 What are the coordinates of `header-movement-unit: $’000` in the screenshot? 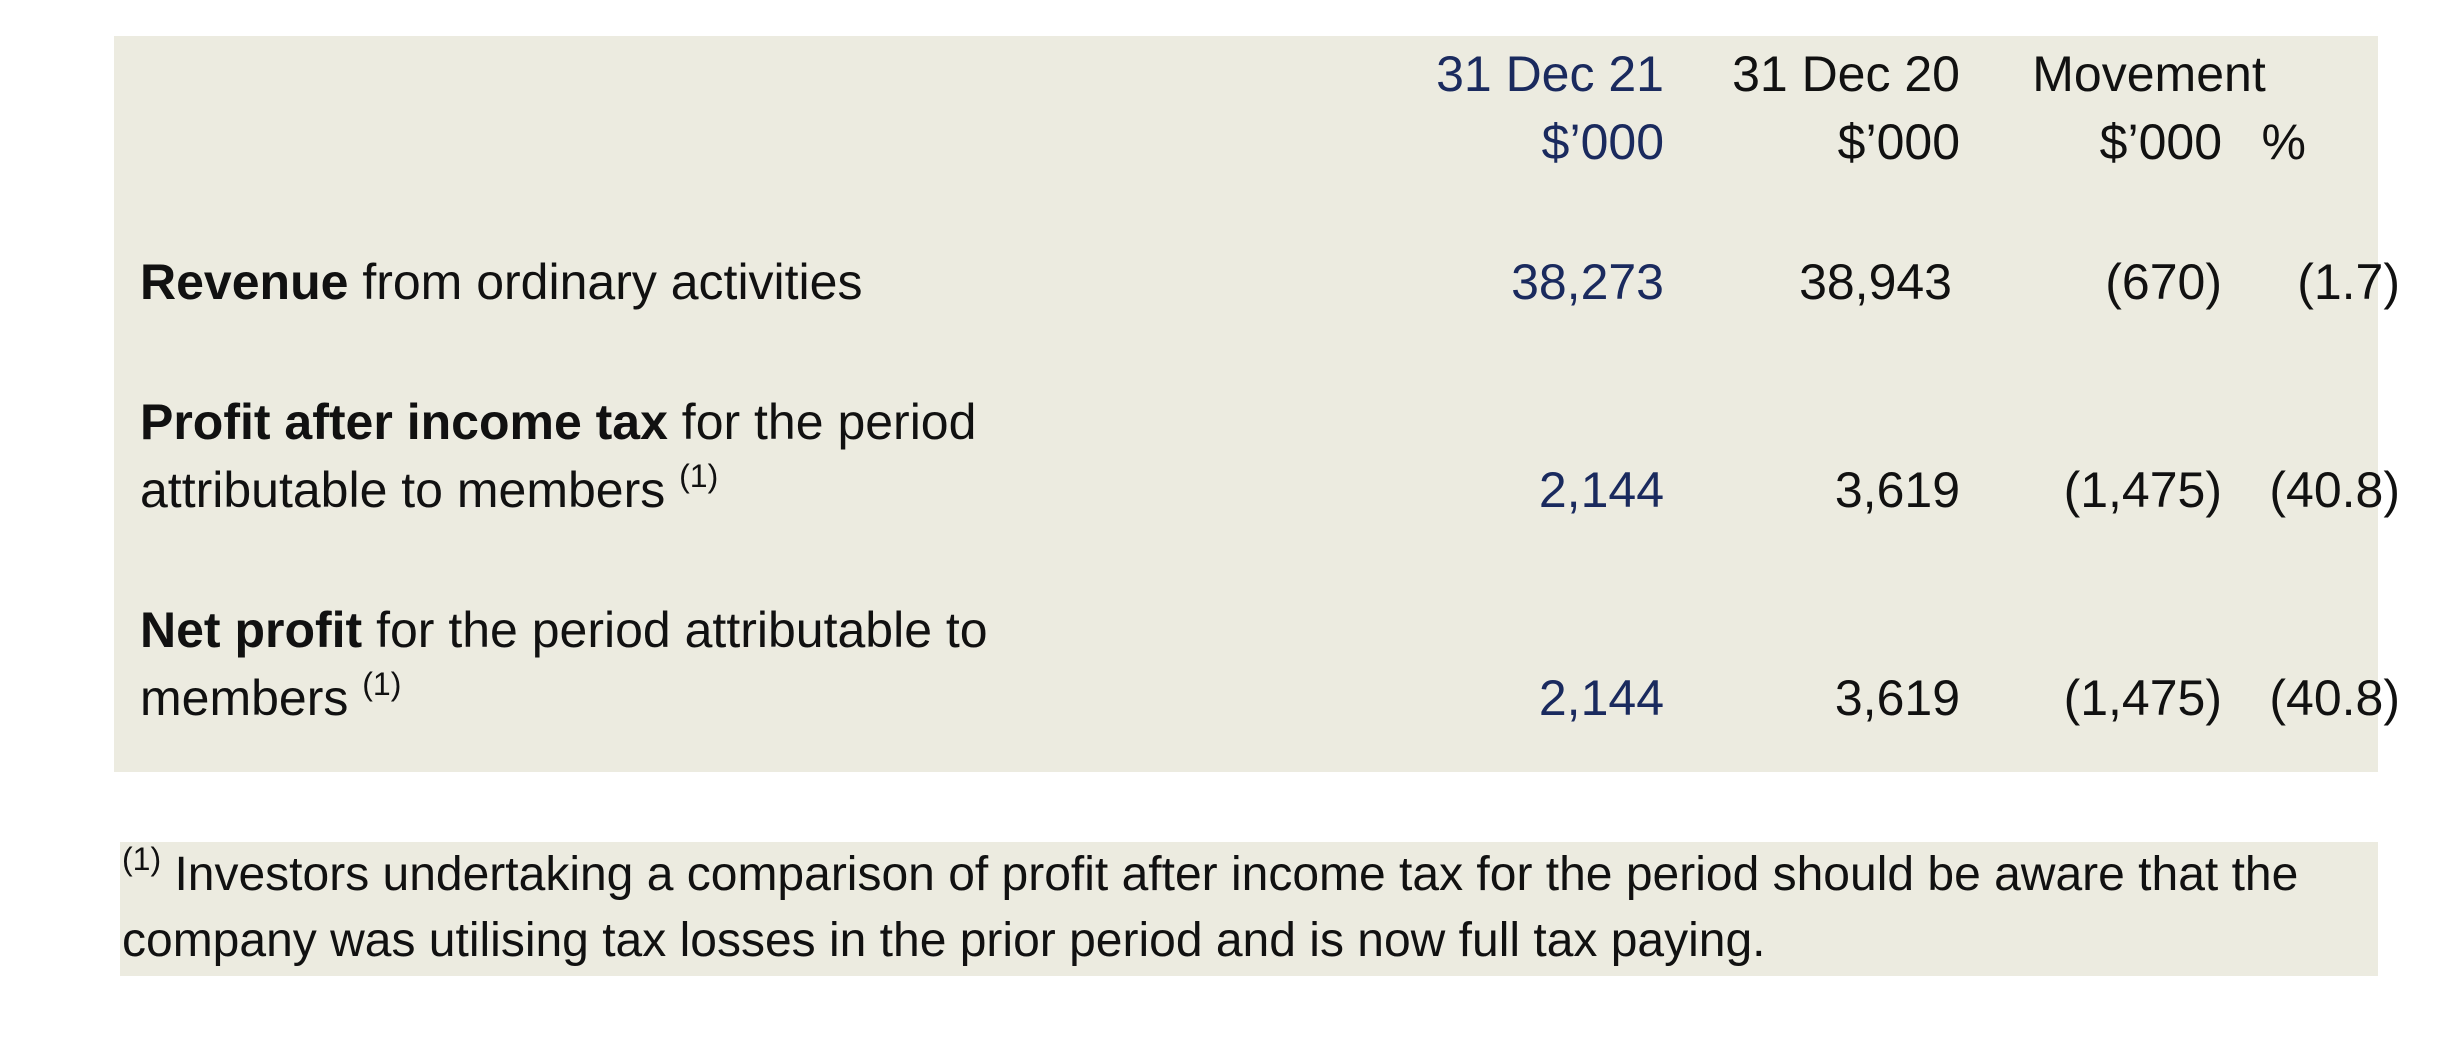 It's located at (2160, 142).